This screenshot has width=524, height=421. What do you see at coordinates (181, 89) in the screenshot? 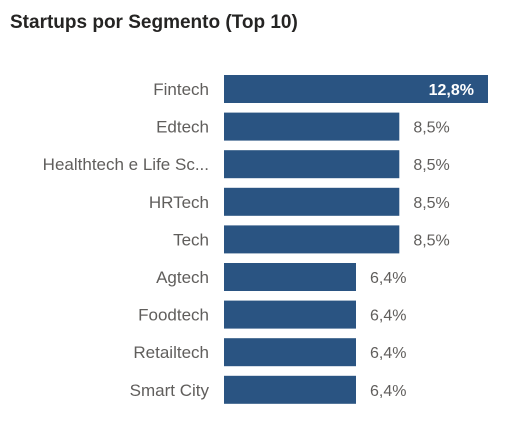
I see `category-label: Fintech` at bounding box center [181, 89].